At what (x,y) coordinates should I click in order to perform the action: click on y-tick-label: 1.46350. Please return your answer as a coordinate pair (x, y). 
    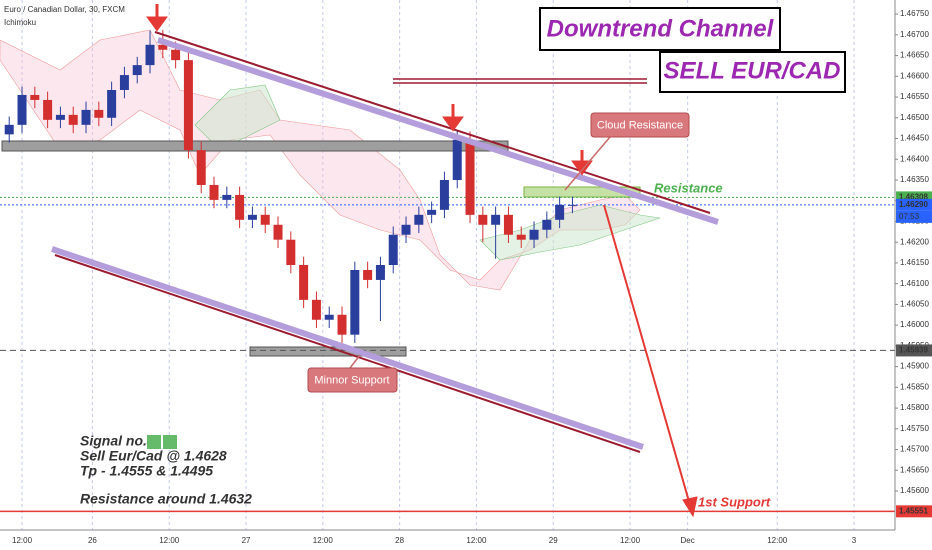
    Looking at the image, I should click on (914, 179).